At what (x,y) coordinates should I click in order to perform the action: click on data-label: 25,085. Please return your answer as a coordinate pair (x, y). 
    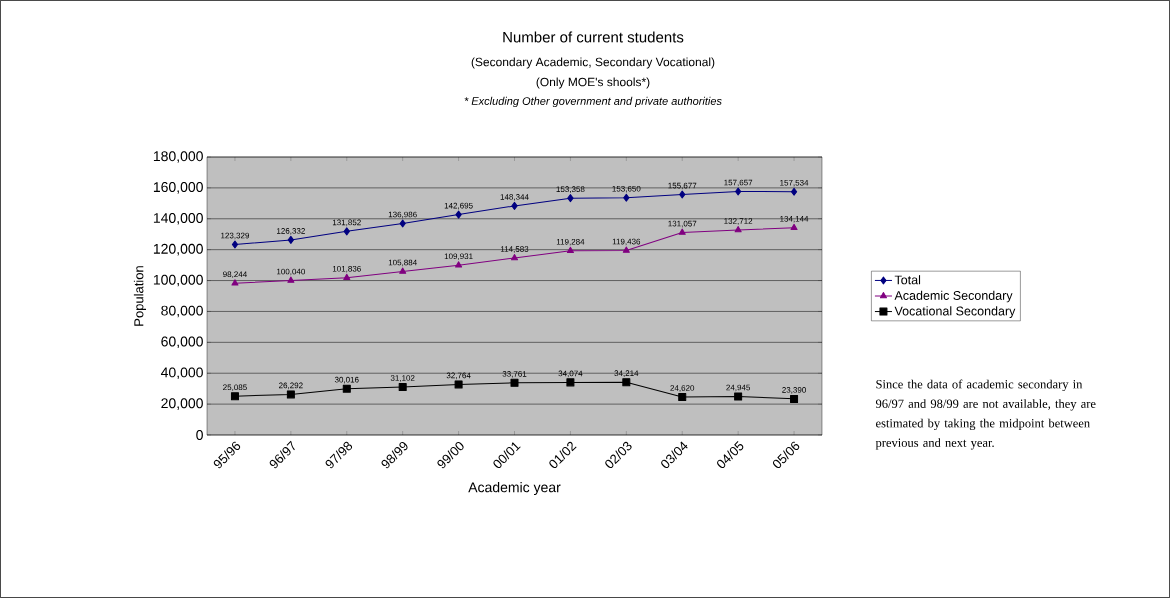
    Looking at the image, I should click on (235, 388).